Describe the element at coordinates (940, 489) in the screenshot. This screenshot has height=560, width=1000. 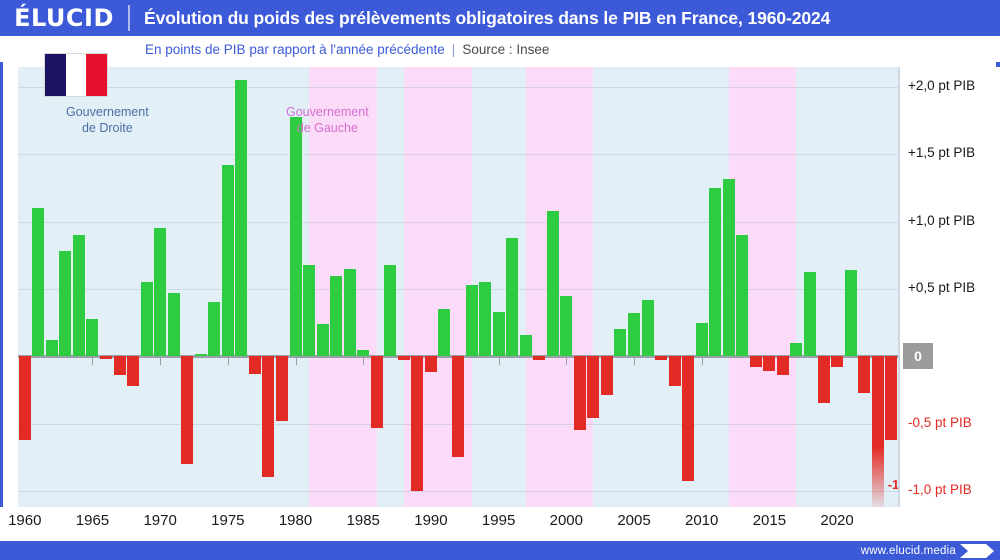
I see `y-axis-label: -1,0 pt PIB` at that location.